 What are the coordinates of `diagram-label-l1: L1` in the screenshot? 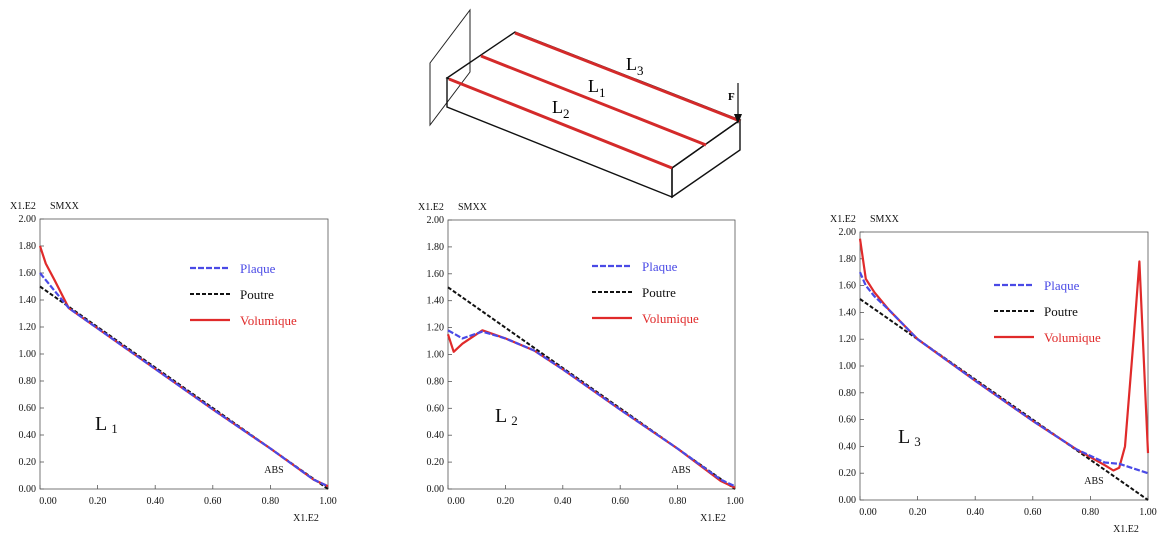 It's located at (597, 88).